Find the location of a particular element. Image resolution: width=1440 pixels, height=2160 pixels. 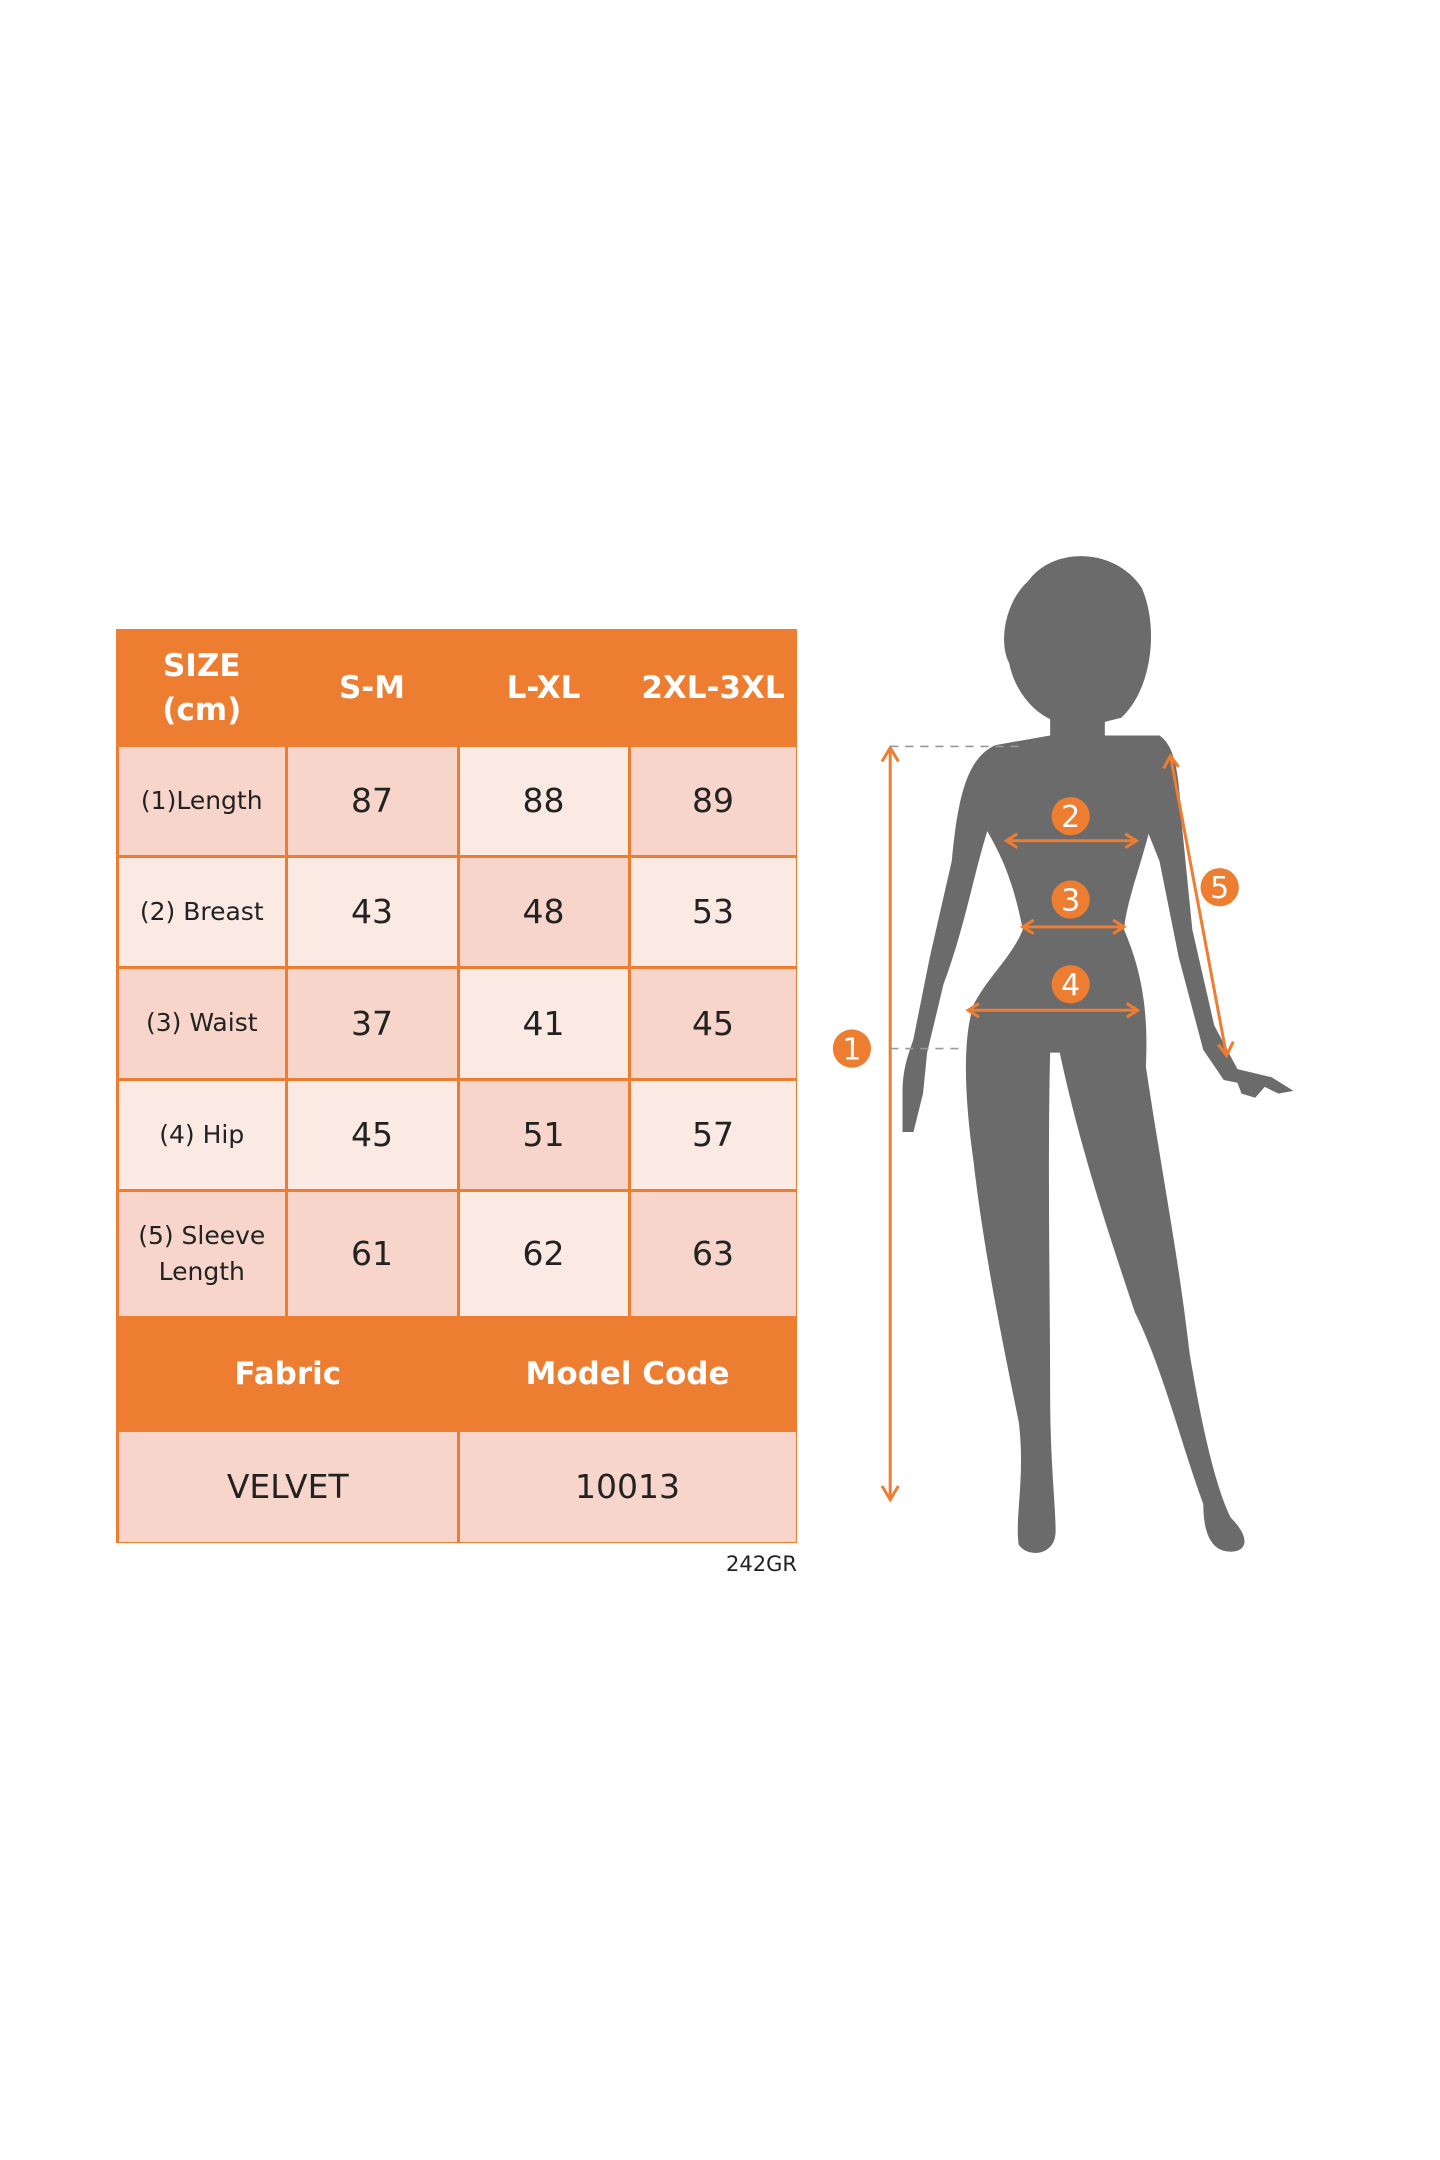

silhouette is located at coordinates (1098, 1054).